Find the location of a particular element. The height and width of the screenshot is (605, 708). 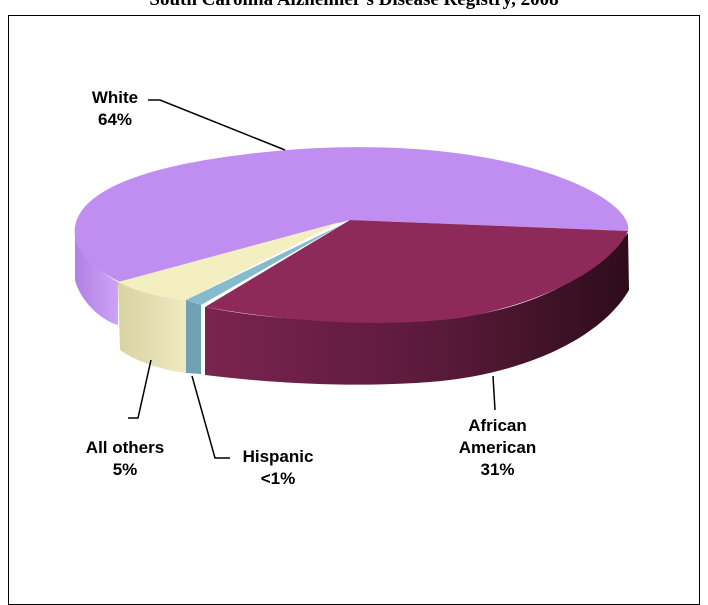

data-label-white: White 64% is located at coordinates (115, 109).